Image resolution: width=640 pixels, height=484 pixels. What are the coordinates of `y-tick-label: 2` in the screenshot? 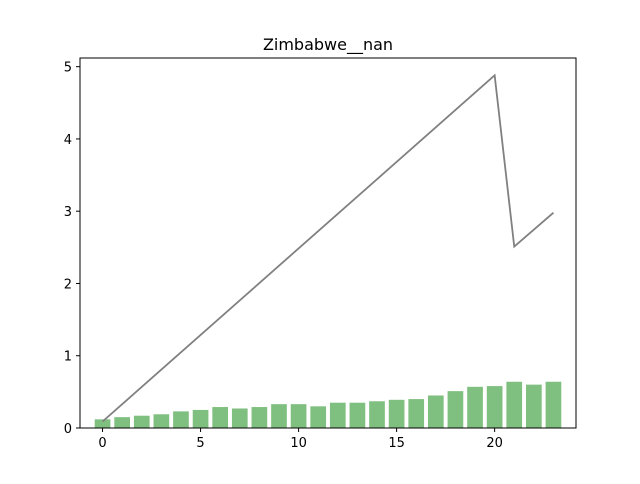 It's located at (68, 284).